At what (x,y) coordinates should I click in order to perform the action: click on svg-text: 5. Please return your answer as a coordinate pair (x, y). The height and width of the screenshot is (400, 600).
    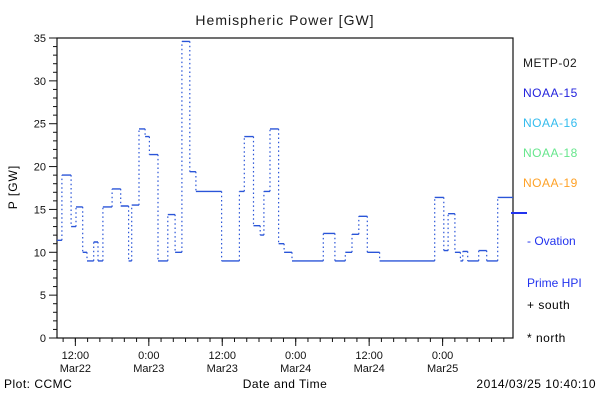
    Looking at the image, I should click on (43, 296).